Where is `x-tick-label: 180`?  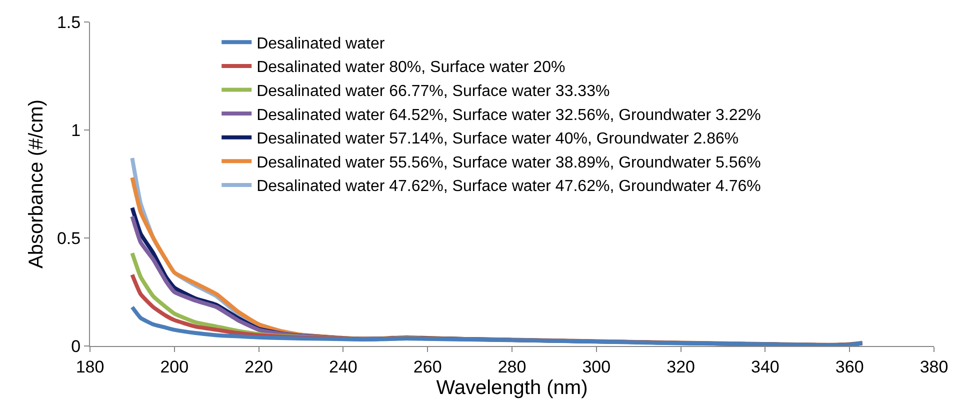 x-tick-label: 180 is located at coordinates (90, 366).